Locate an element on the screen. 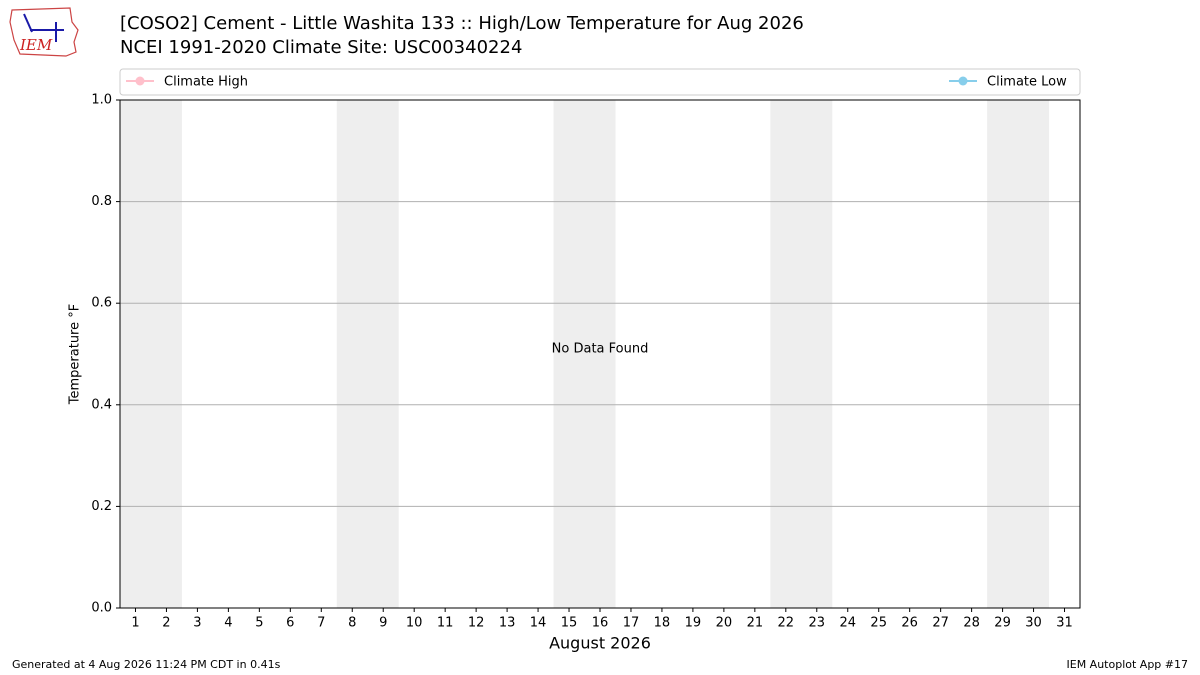  x-tick-label: 29 is located at coordinates (1002, 623).